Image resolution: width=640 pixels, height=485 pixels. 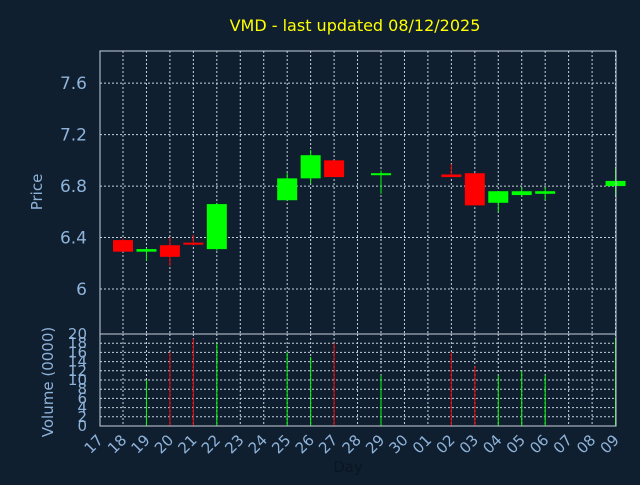 I want to click on volume-tick-label: 10, so click(x=77, y=380).